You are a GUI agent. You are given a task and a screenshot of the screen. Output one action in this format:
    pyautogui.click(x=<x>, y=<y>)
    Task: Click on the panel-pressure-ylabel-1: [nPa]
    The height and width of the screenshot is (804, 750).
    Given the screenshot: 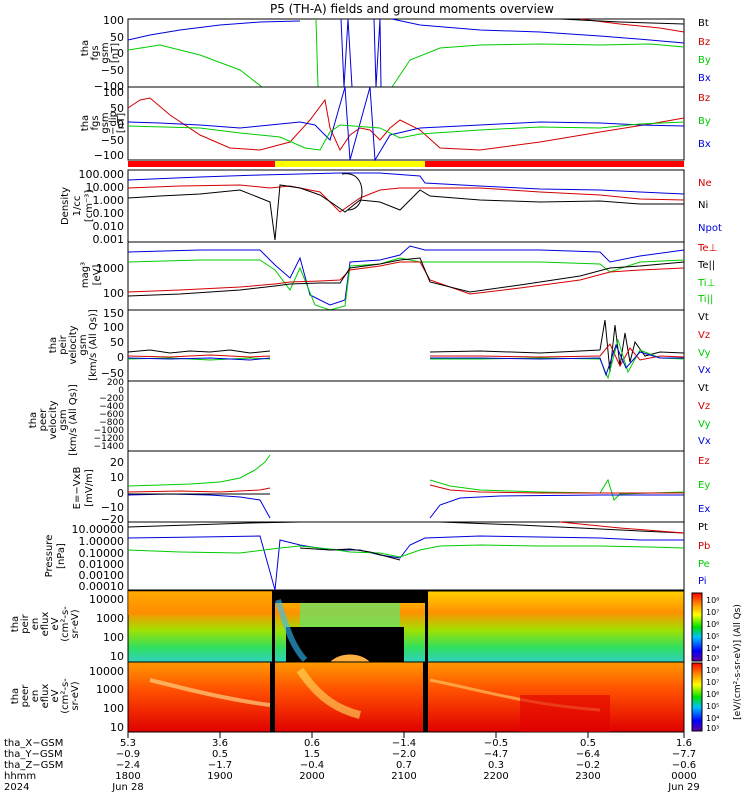 What is the action you would take?
    pyautogui.click(x=61, y=556)
    